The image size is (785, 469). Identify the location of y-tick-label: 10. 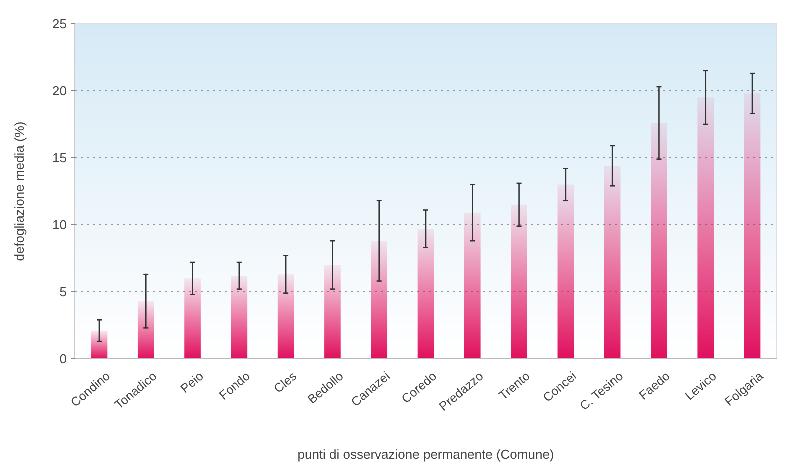
(59, 225).